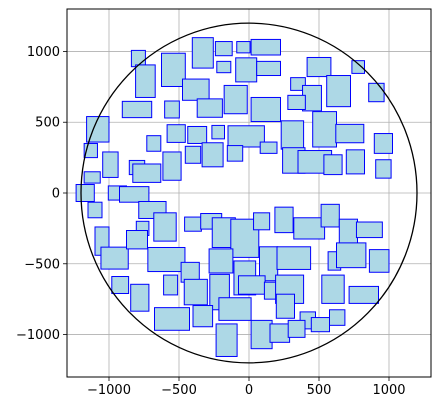 The height and width of the screenshot is (413, 446). What do you see at coordinates (319, 390) in the screenshot?
I see `x-tick-label: 500` at bounding box center [319, 390].